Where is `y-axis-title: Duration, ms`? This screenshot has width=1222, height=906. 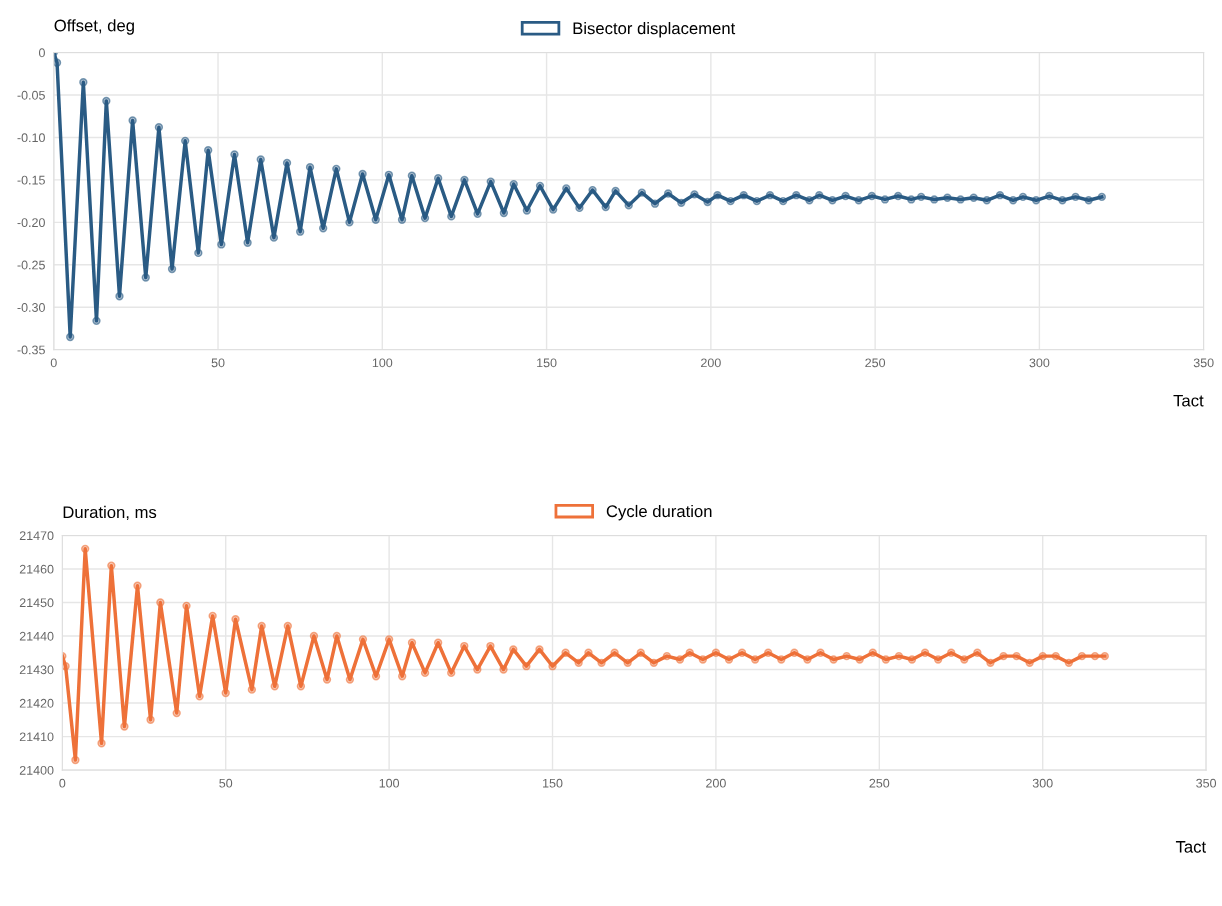
y-axis-title: Duration, ms is located at coordinates (110, 513).